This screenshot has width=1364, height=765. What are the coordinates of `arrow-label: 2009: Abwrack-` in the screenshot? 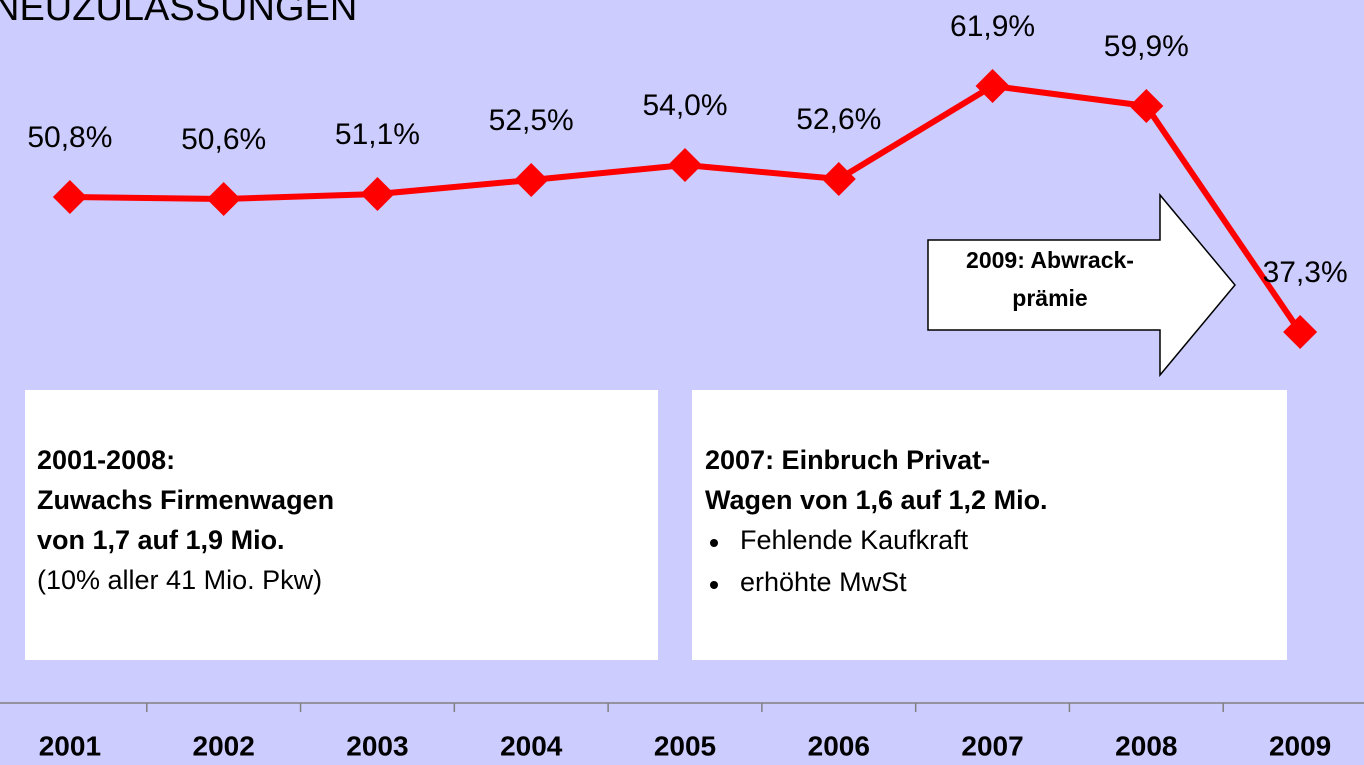 It's located at (1050, 260).